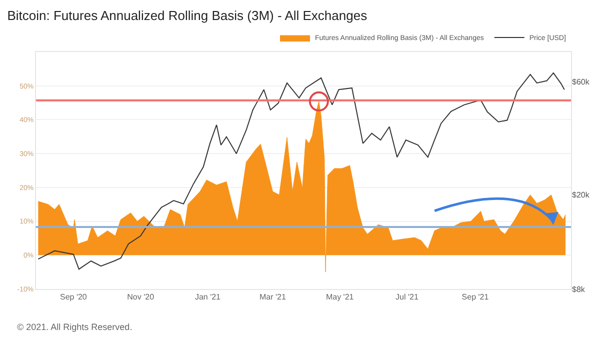 This screenshot has width=605, height=341. Describe the element at coordinates (579, 289) in the screenshot. I see `y2-tick-label: $8k` at that location.